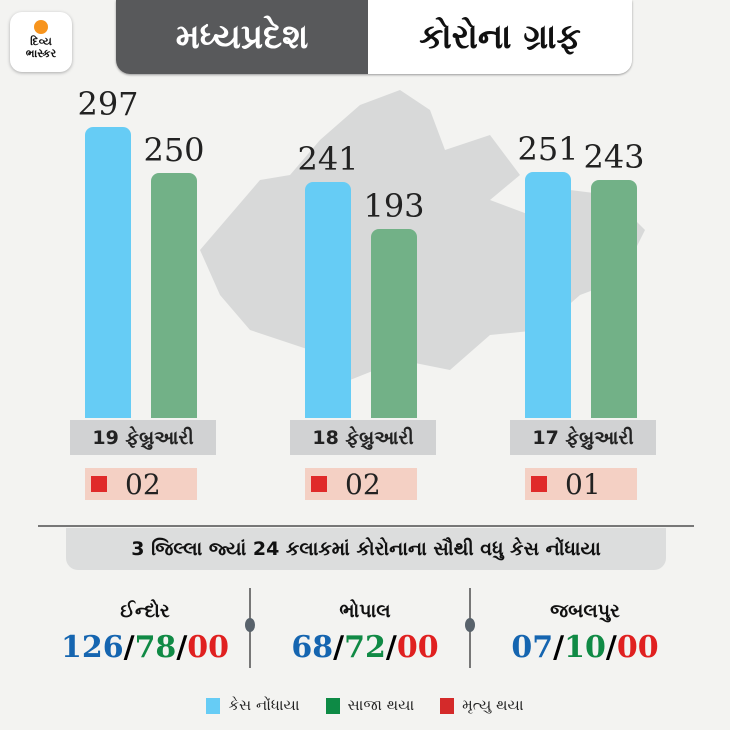 The height and width of the screenshot is (730, 730). What do you see at coordinates (548, 149) in the screenshot?
I see `cases-value-label: 251` at bounding box center [548, 149].